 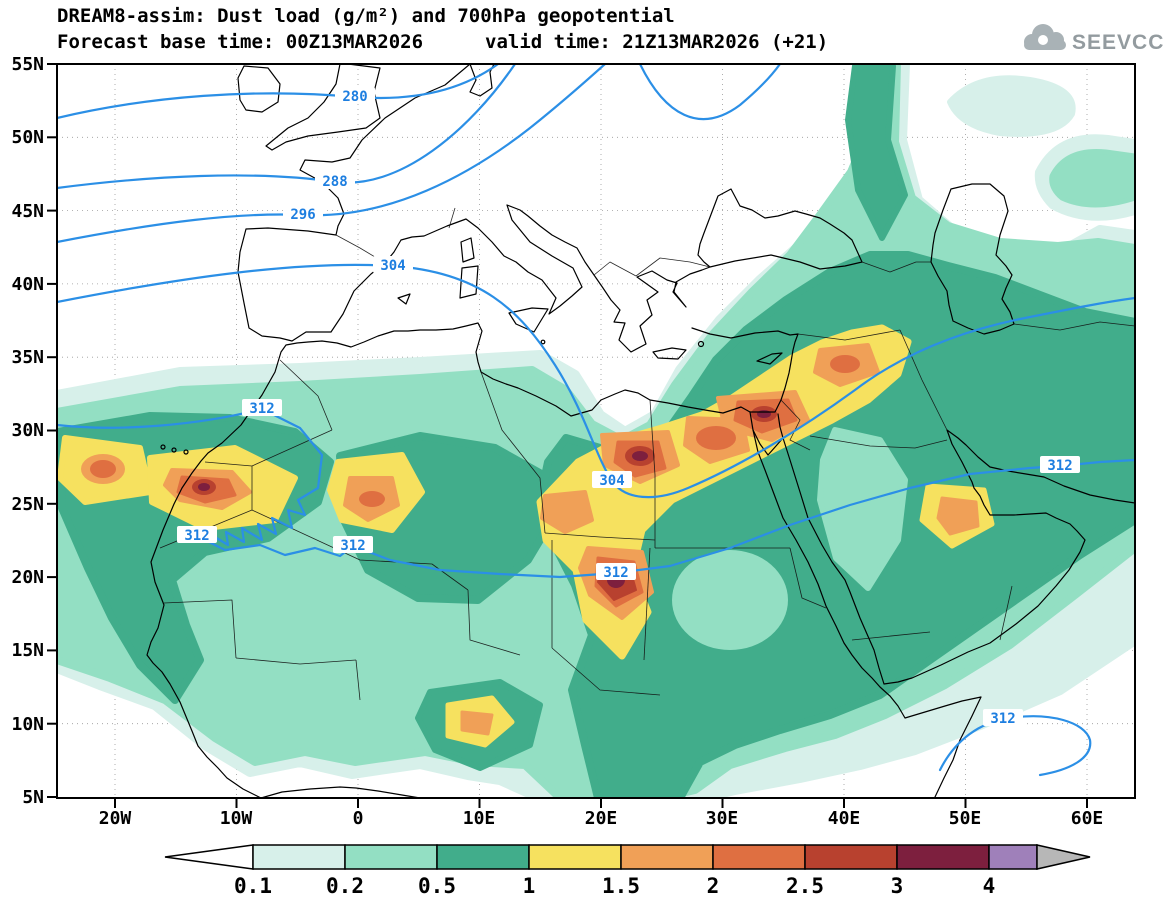 I want to click on lon-tick-50E: 50E, so click(x=965, y=818).